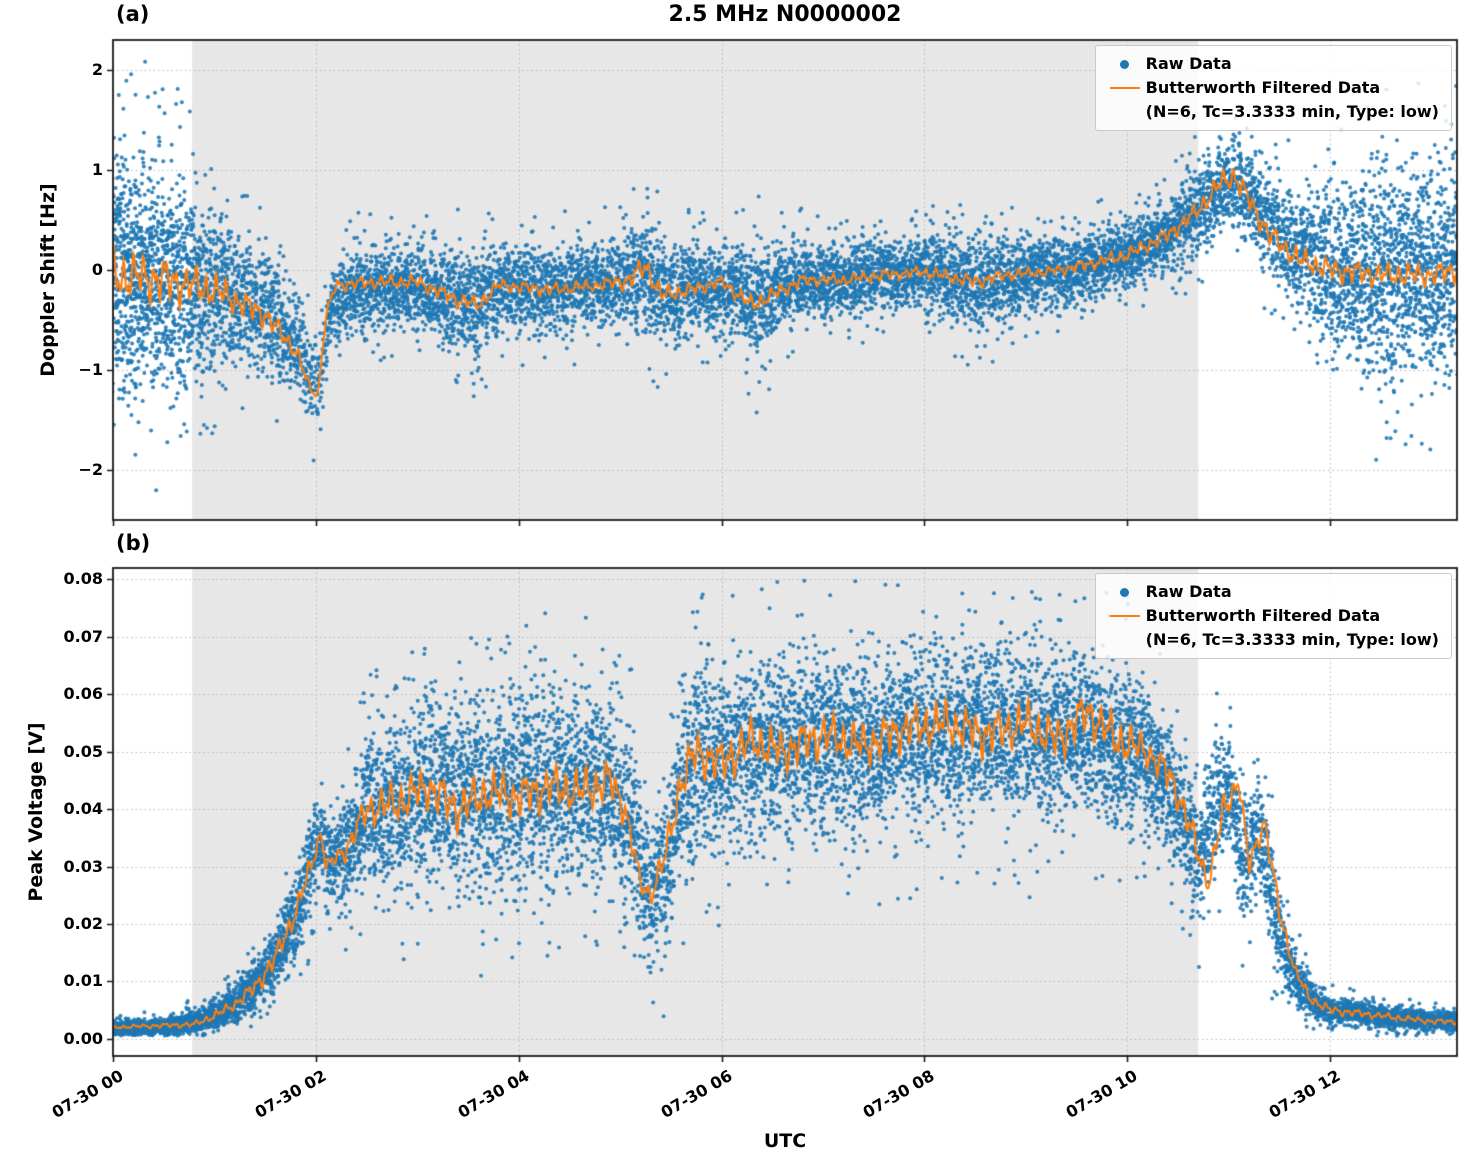 The image size is (1471, 1172). Describe the element at coordinates (785, 1141) in the screenshot. I see `x-axis-label: UTC` at that location.